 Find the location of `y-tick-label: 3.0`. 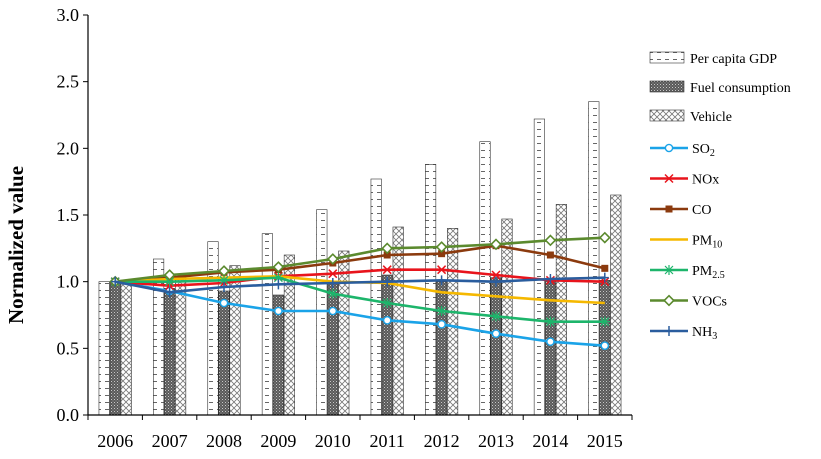

y-tick-label: 3.0 is located at coordinates (68, 15).